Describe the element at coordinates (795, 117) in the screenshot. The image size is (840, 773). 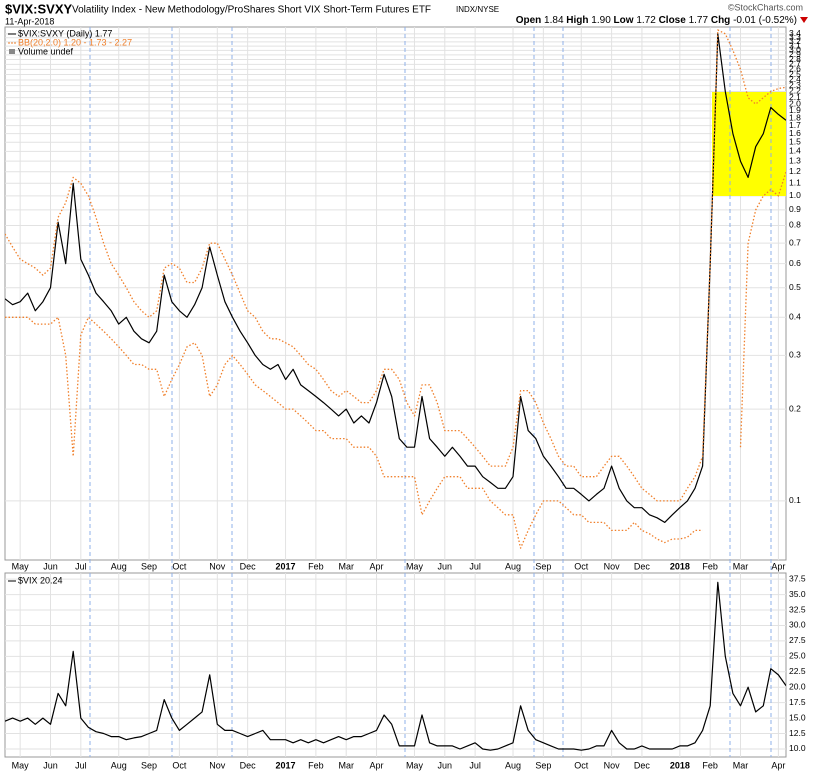
I see `y-tick-label: 1.8` at that location.